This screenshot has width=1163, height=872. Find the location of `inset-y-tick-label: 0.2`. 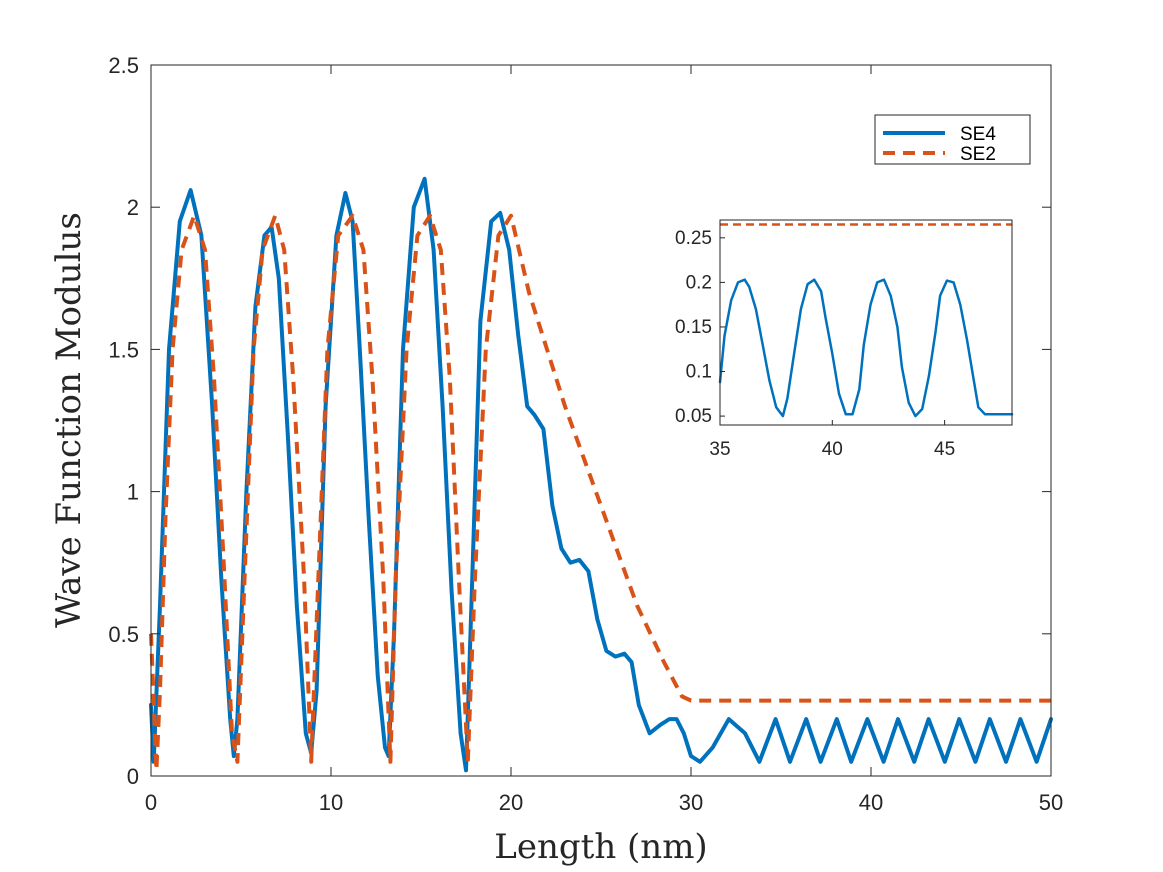

inset-y-tick-label: 0.2 is located at coordinates (699, 282).